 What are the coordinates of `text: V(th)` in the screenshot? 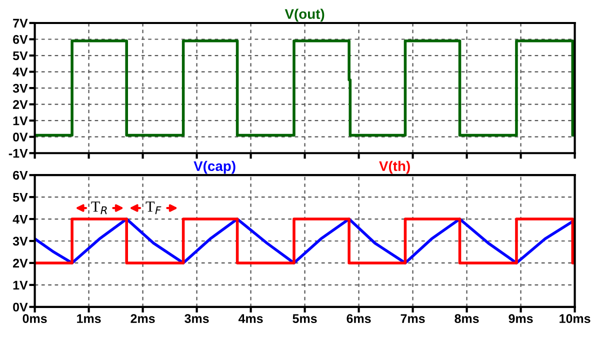 It's located at (394, 167).